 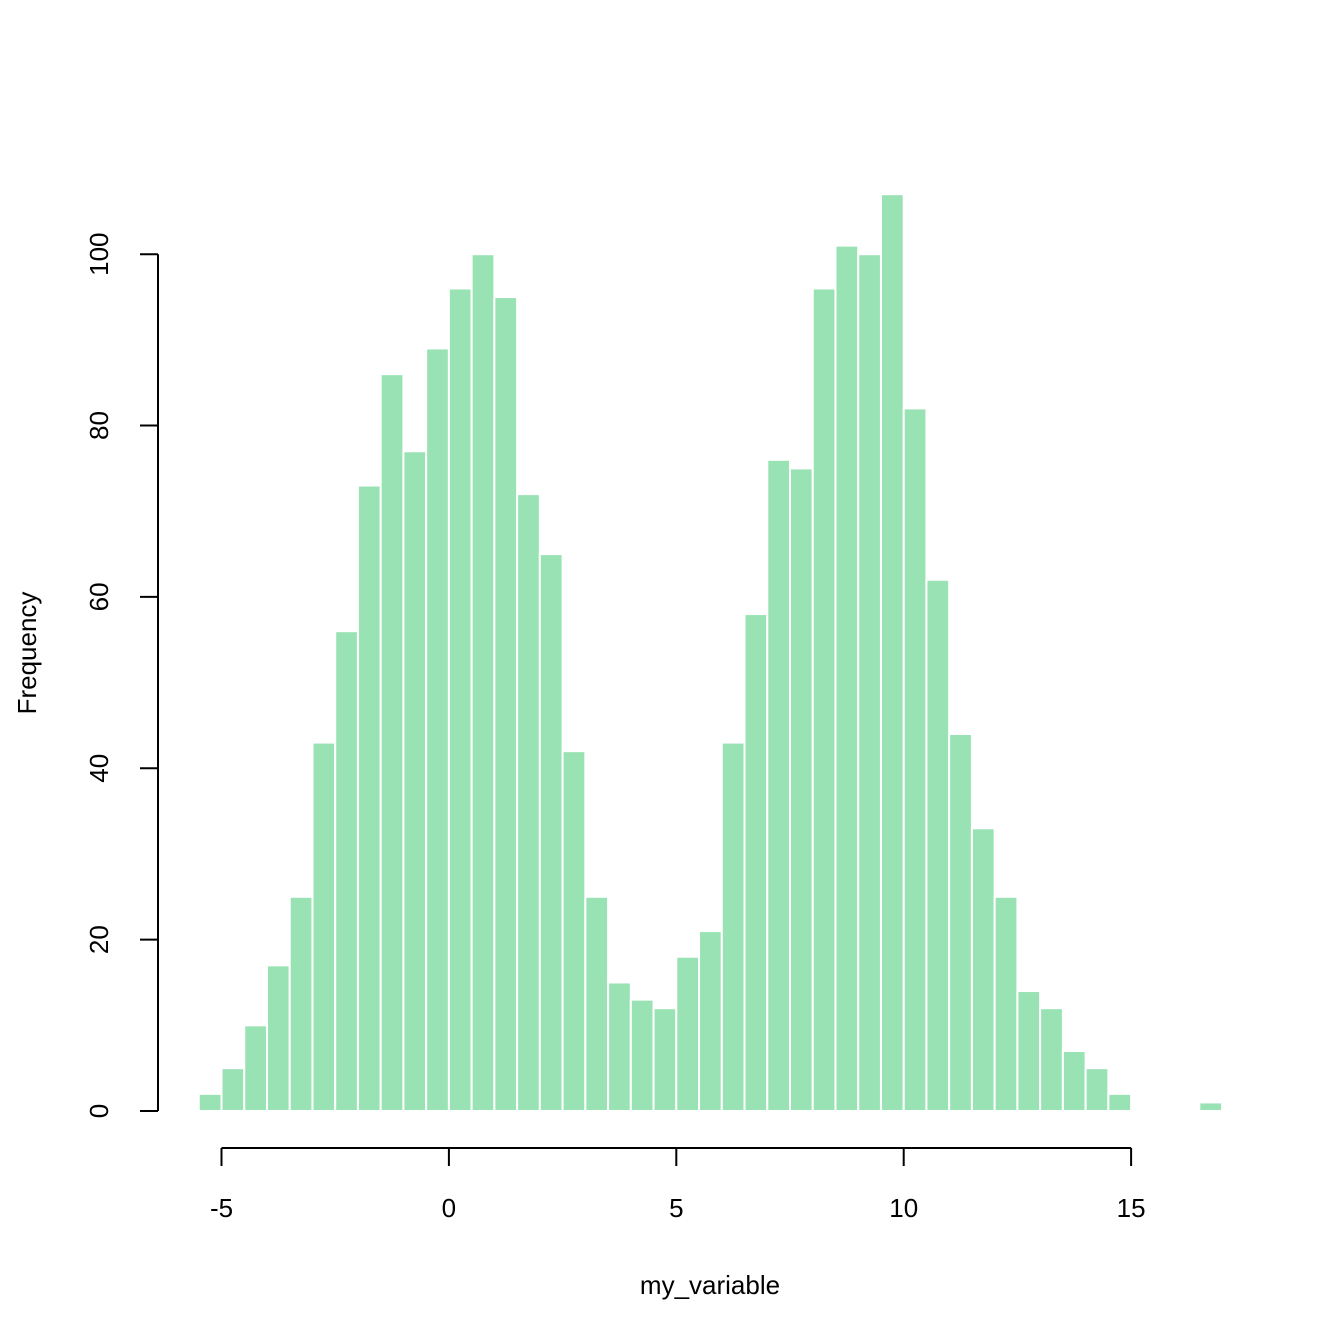 I want to click on x-tick-label: 5, so click(x=676, y=1208).